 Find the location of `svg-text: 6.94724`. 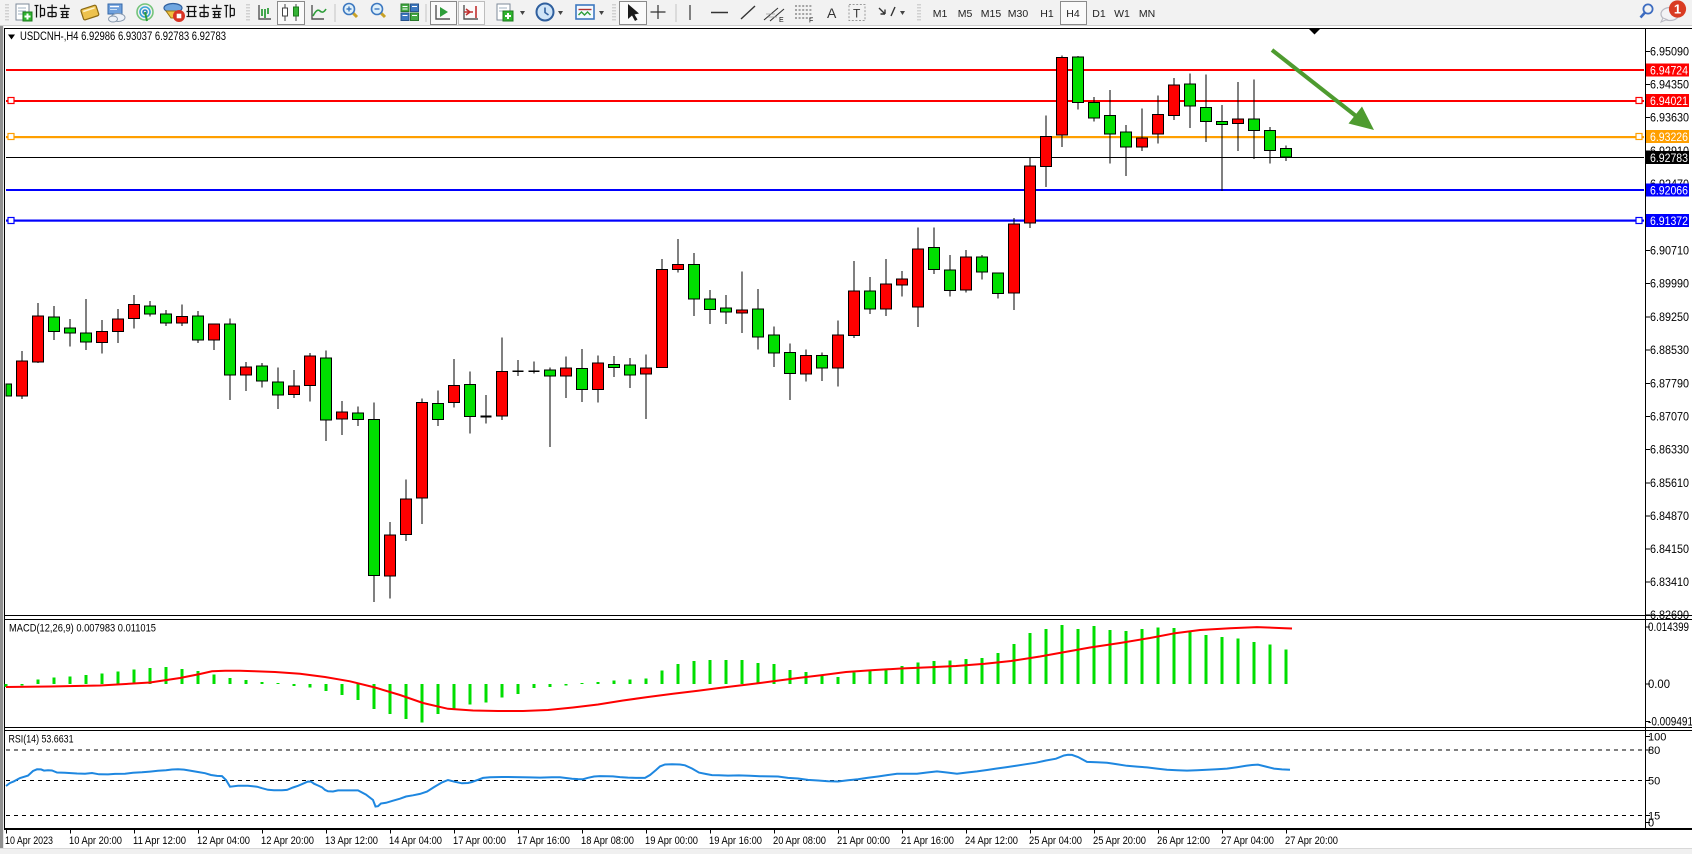

svg-text: 6.94724 is located at coordinates (1669, 72).